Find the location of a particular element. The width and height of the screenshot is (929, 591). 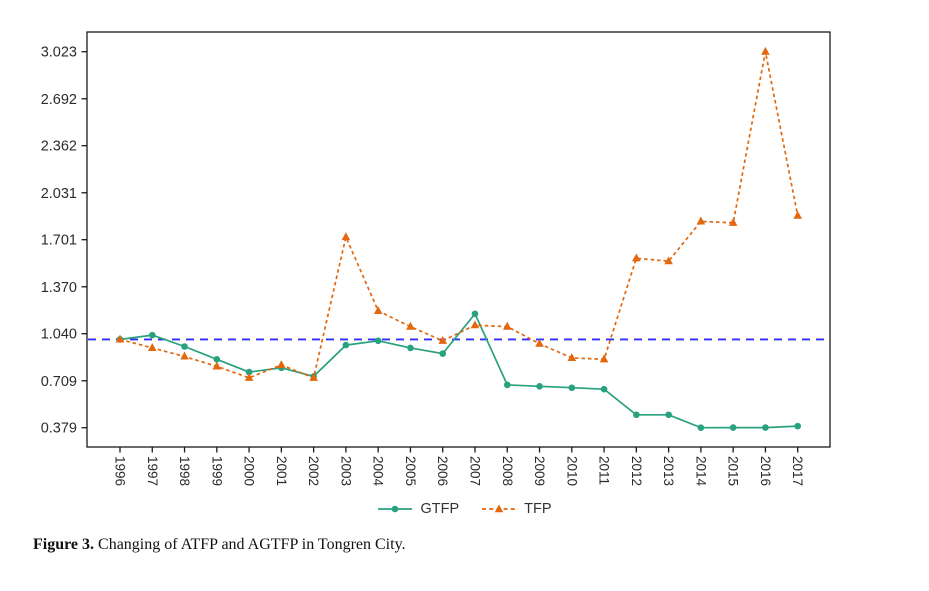

x-axis-tick-label: 2010 is located at coordinates (571, 471).